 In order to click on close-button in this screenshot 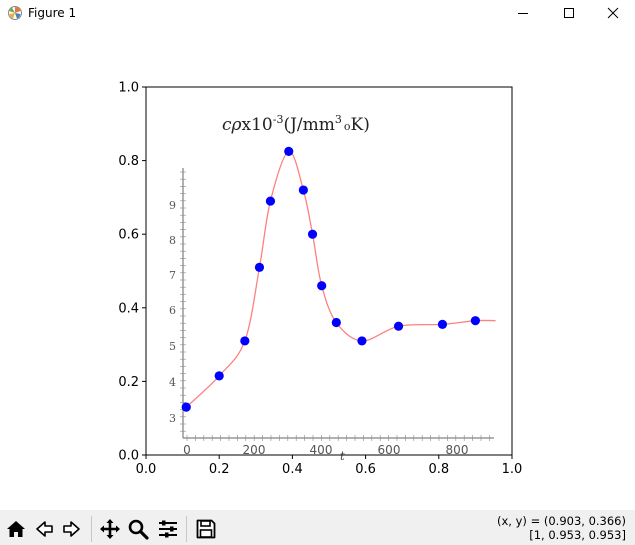, I will do `click(612, 13)`.